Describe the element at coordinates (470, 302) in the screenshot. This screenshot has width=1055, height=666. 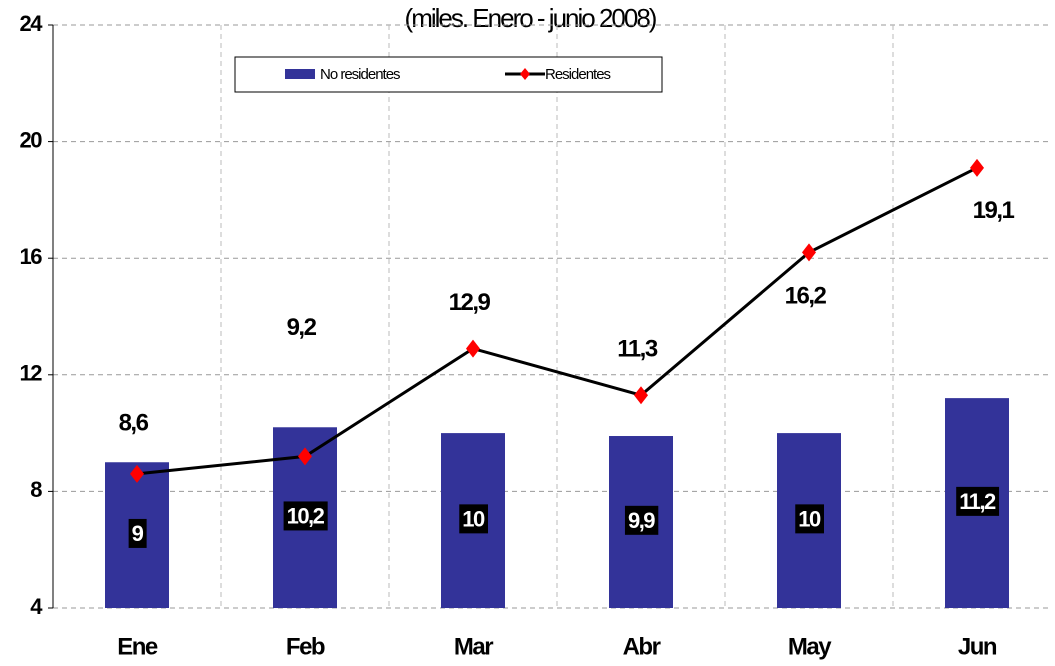
I see `line-value-label: 12,9` at that location.